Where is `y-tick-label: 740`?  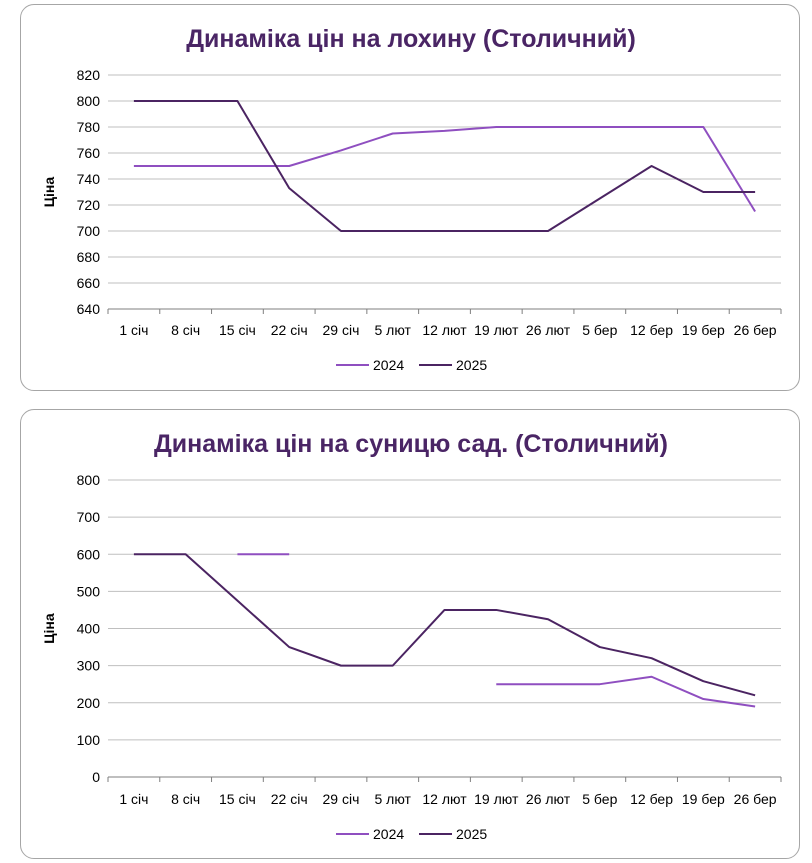
y-tick-label: 740 is located at coordinates (89, 179).